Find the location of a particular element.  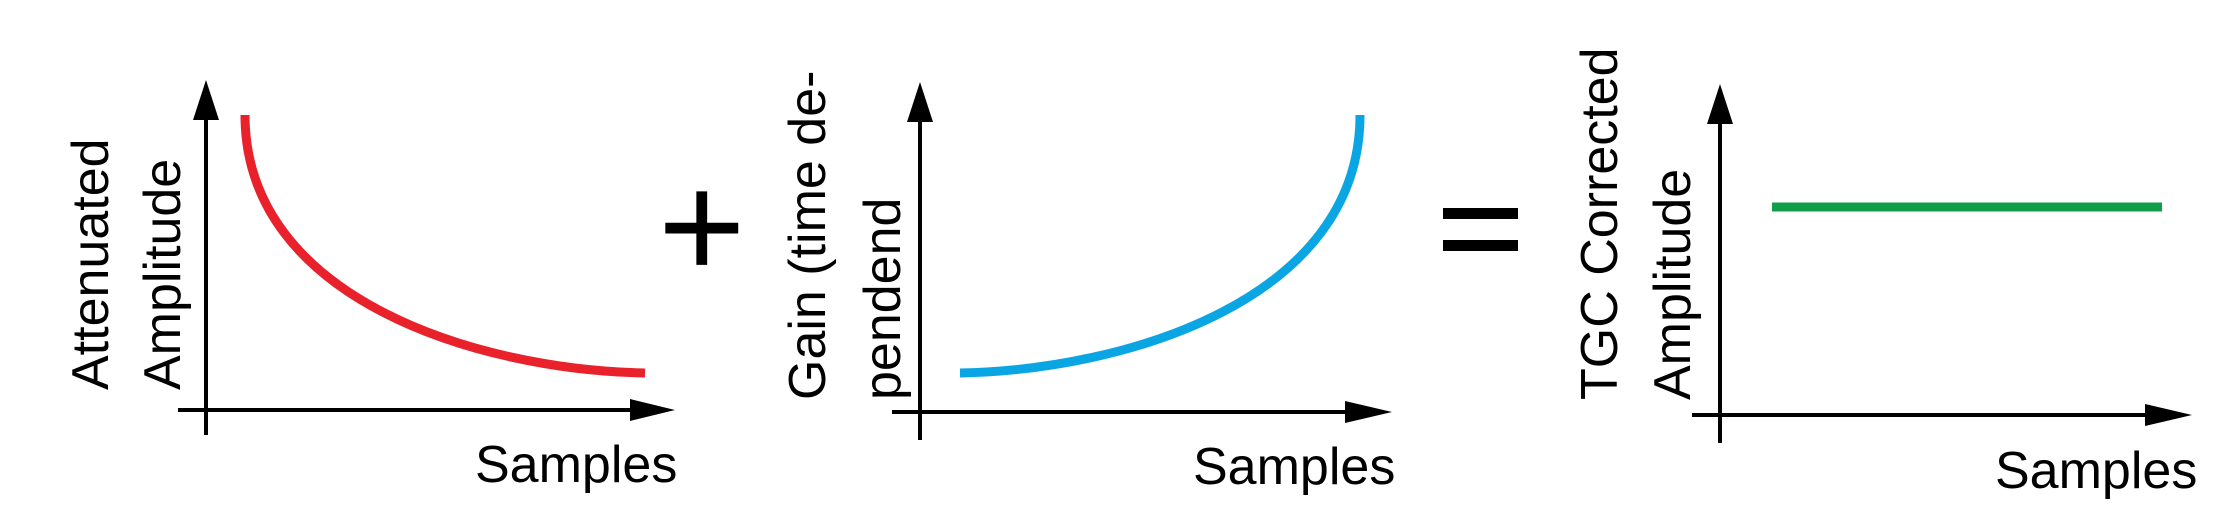

attenuation-curve is located at coordinates (443, 246).